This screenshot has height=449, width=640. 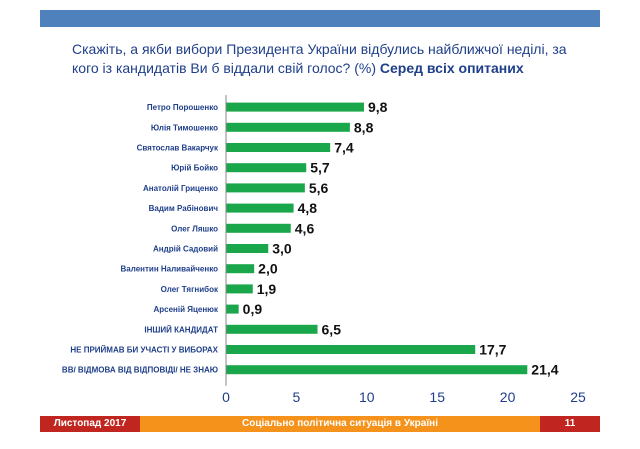 What do you see at coordinates (319, 188) in the screenshot?
I see `value-label: 5,6` at bounding box center [319, 188].